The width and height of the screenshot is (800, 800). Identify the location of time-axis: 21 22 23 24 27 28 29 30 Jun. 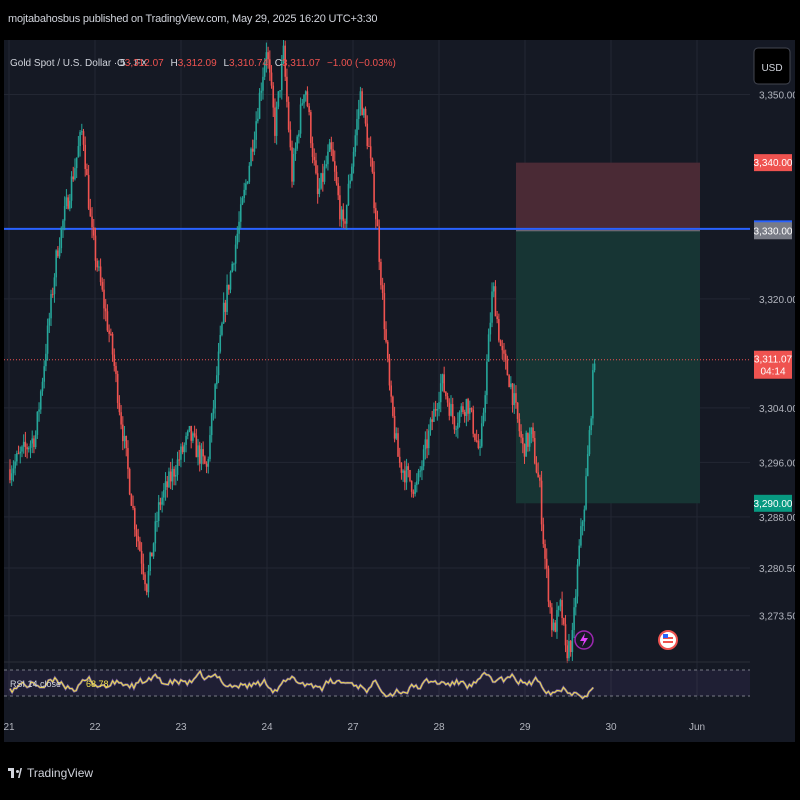
(354, 727).